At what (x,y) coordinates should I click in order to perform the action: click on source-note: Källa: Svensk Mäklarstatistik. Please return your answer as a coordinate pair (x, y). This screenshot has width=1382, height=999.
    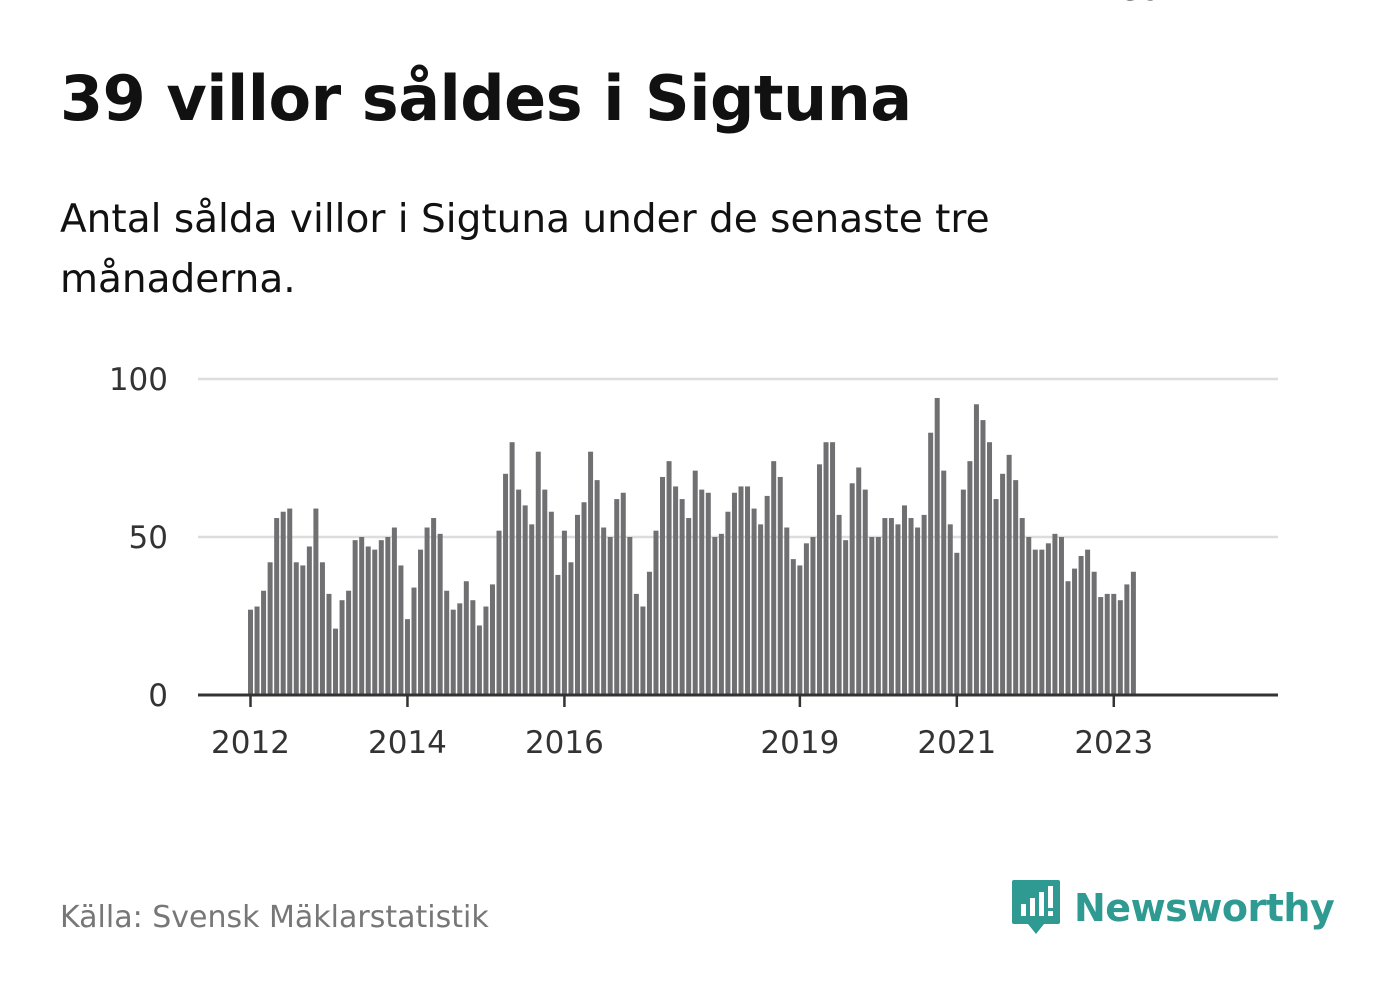
    Looking at the image, I should click on (274, 917).